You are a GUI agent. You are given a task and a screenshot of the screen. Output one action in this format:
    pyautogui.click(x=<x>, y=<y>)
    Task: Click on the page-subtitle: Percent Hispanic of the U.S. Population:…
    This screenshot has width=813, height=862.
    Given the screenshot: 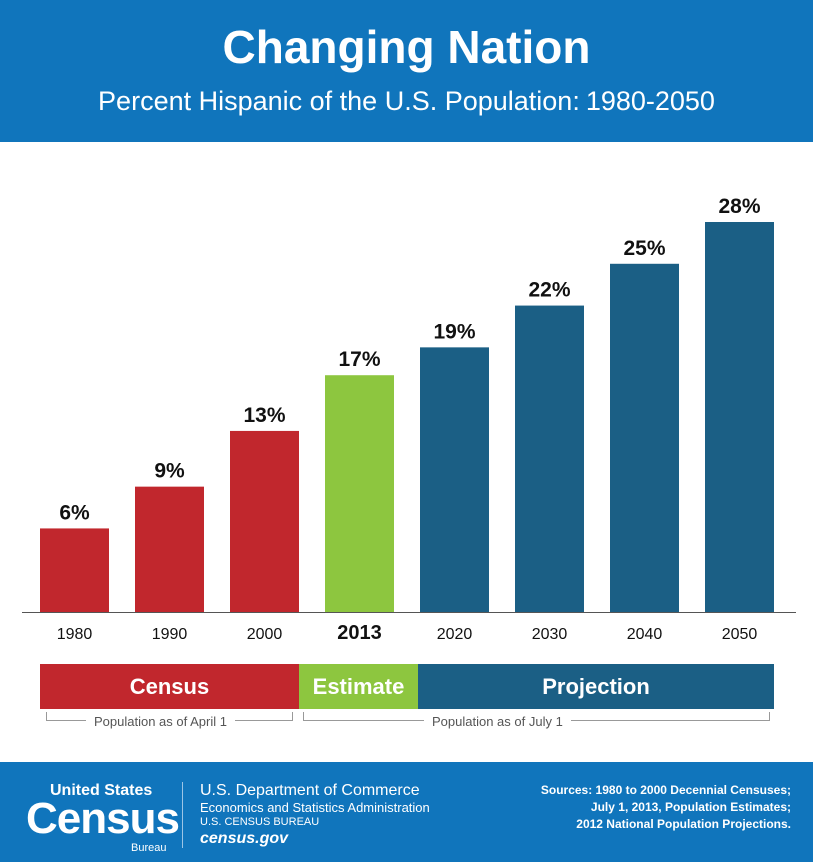 What is the action you would take?
    pyautogui.click(x=406, y=101)
    